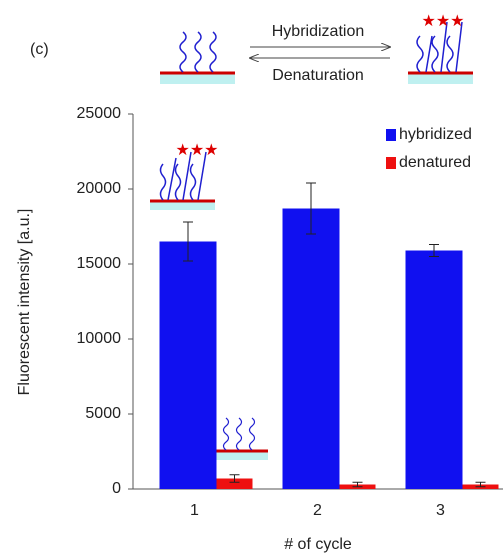 This screenshot has height=559, width=503. I want to click on x-tick-label: 3, so click(440, 510).